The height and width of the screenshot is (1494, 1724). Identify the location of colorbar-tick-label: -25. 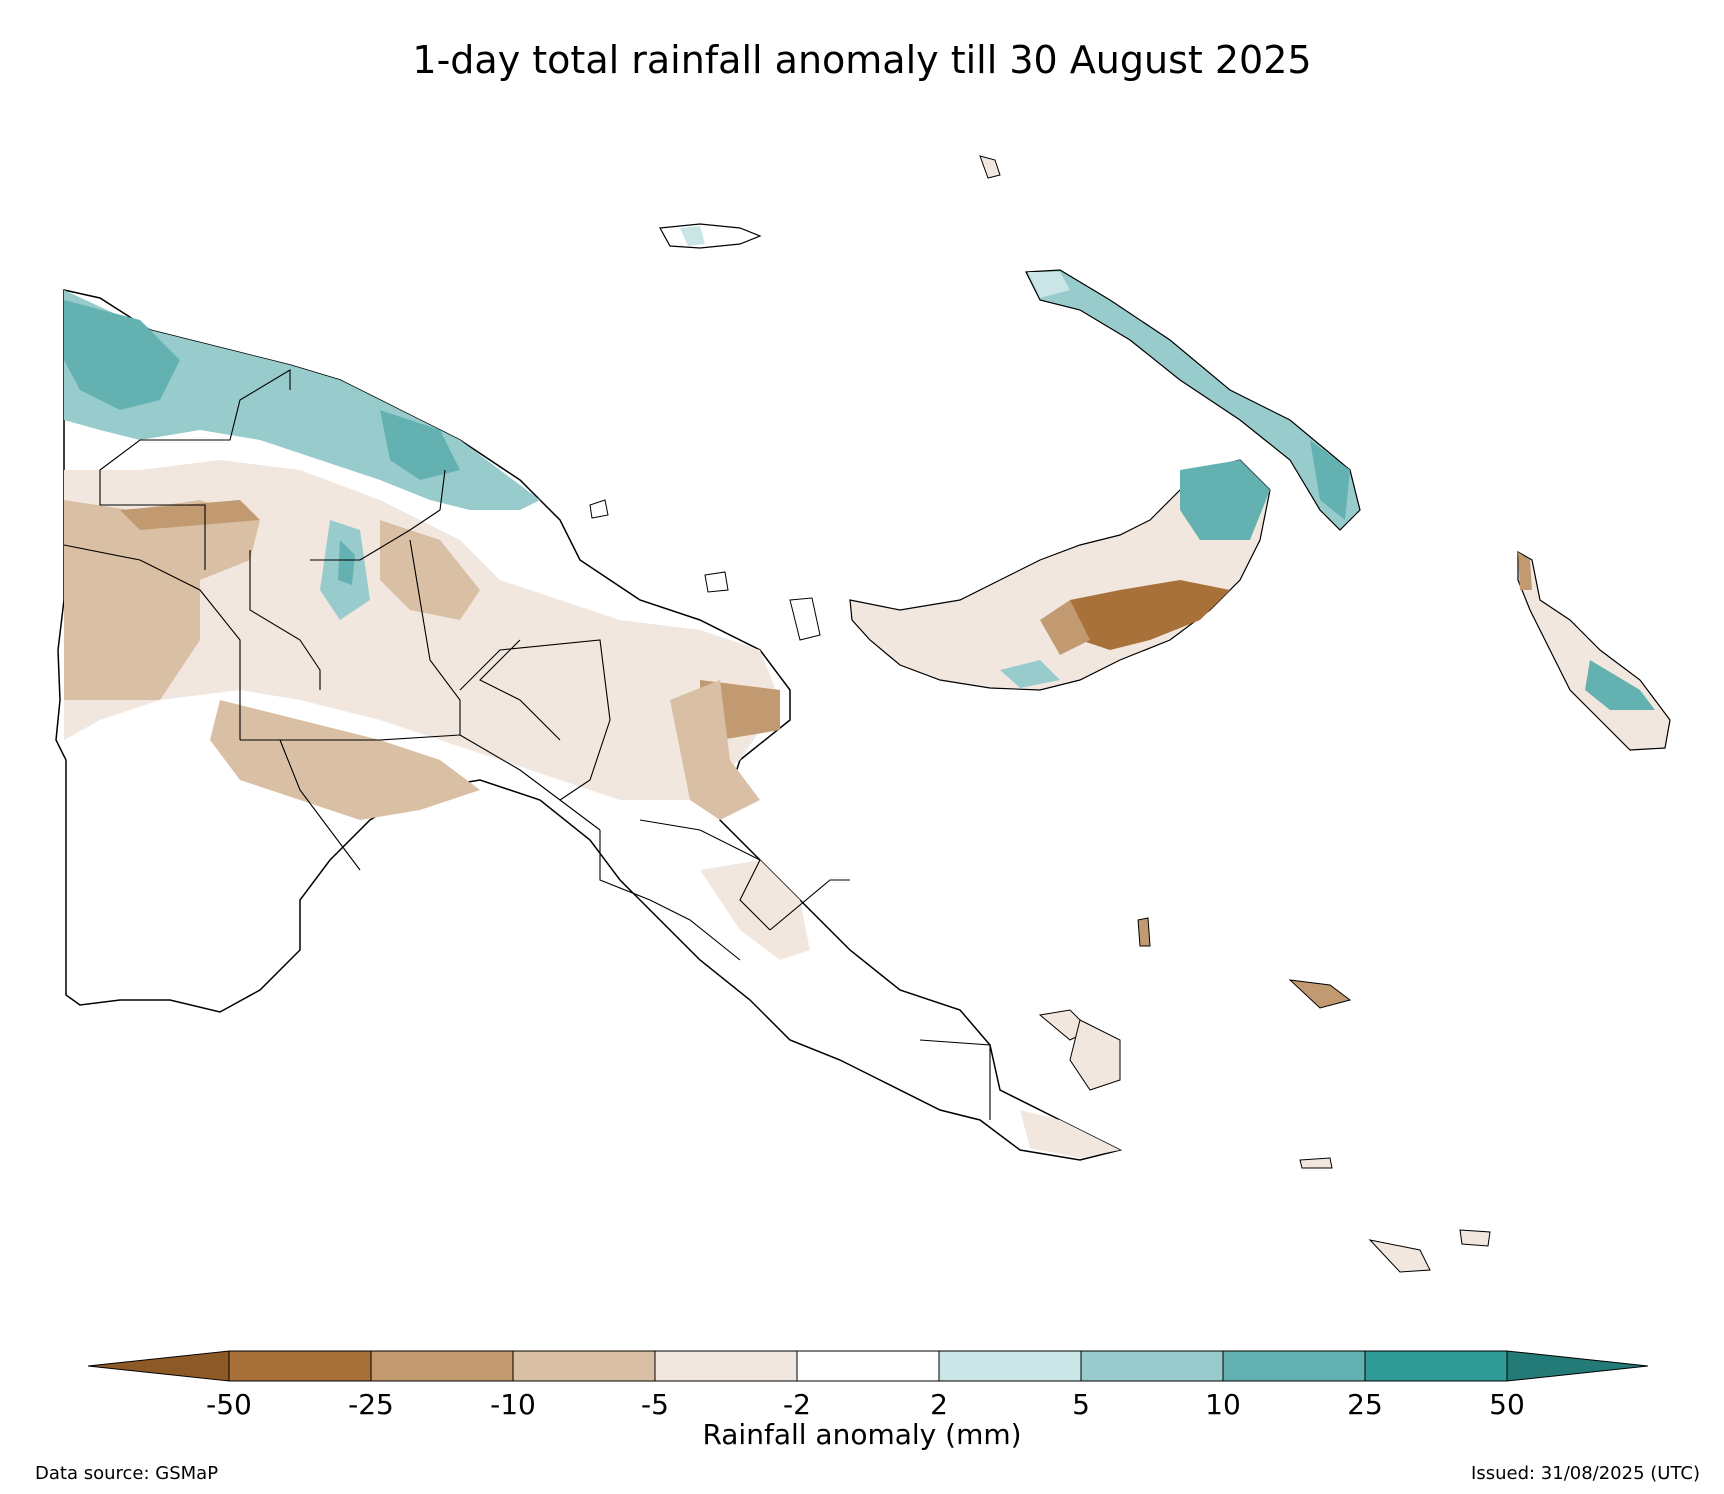
(371, 1404).